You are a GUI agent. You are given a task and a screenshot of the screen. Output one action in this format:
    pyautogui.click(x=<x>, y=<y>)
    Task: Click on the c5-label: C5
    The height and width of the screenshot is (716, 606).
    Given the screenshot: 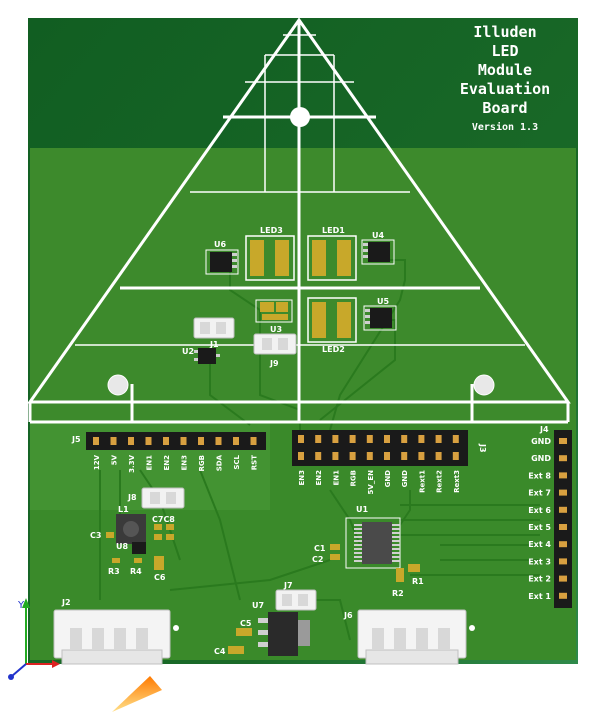 What is the action you would take?
    pyautogui.click(x=246, y=623)
    